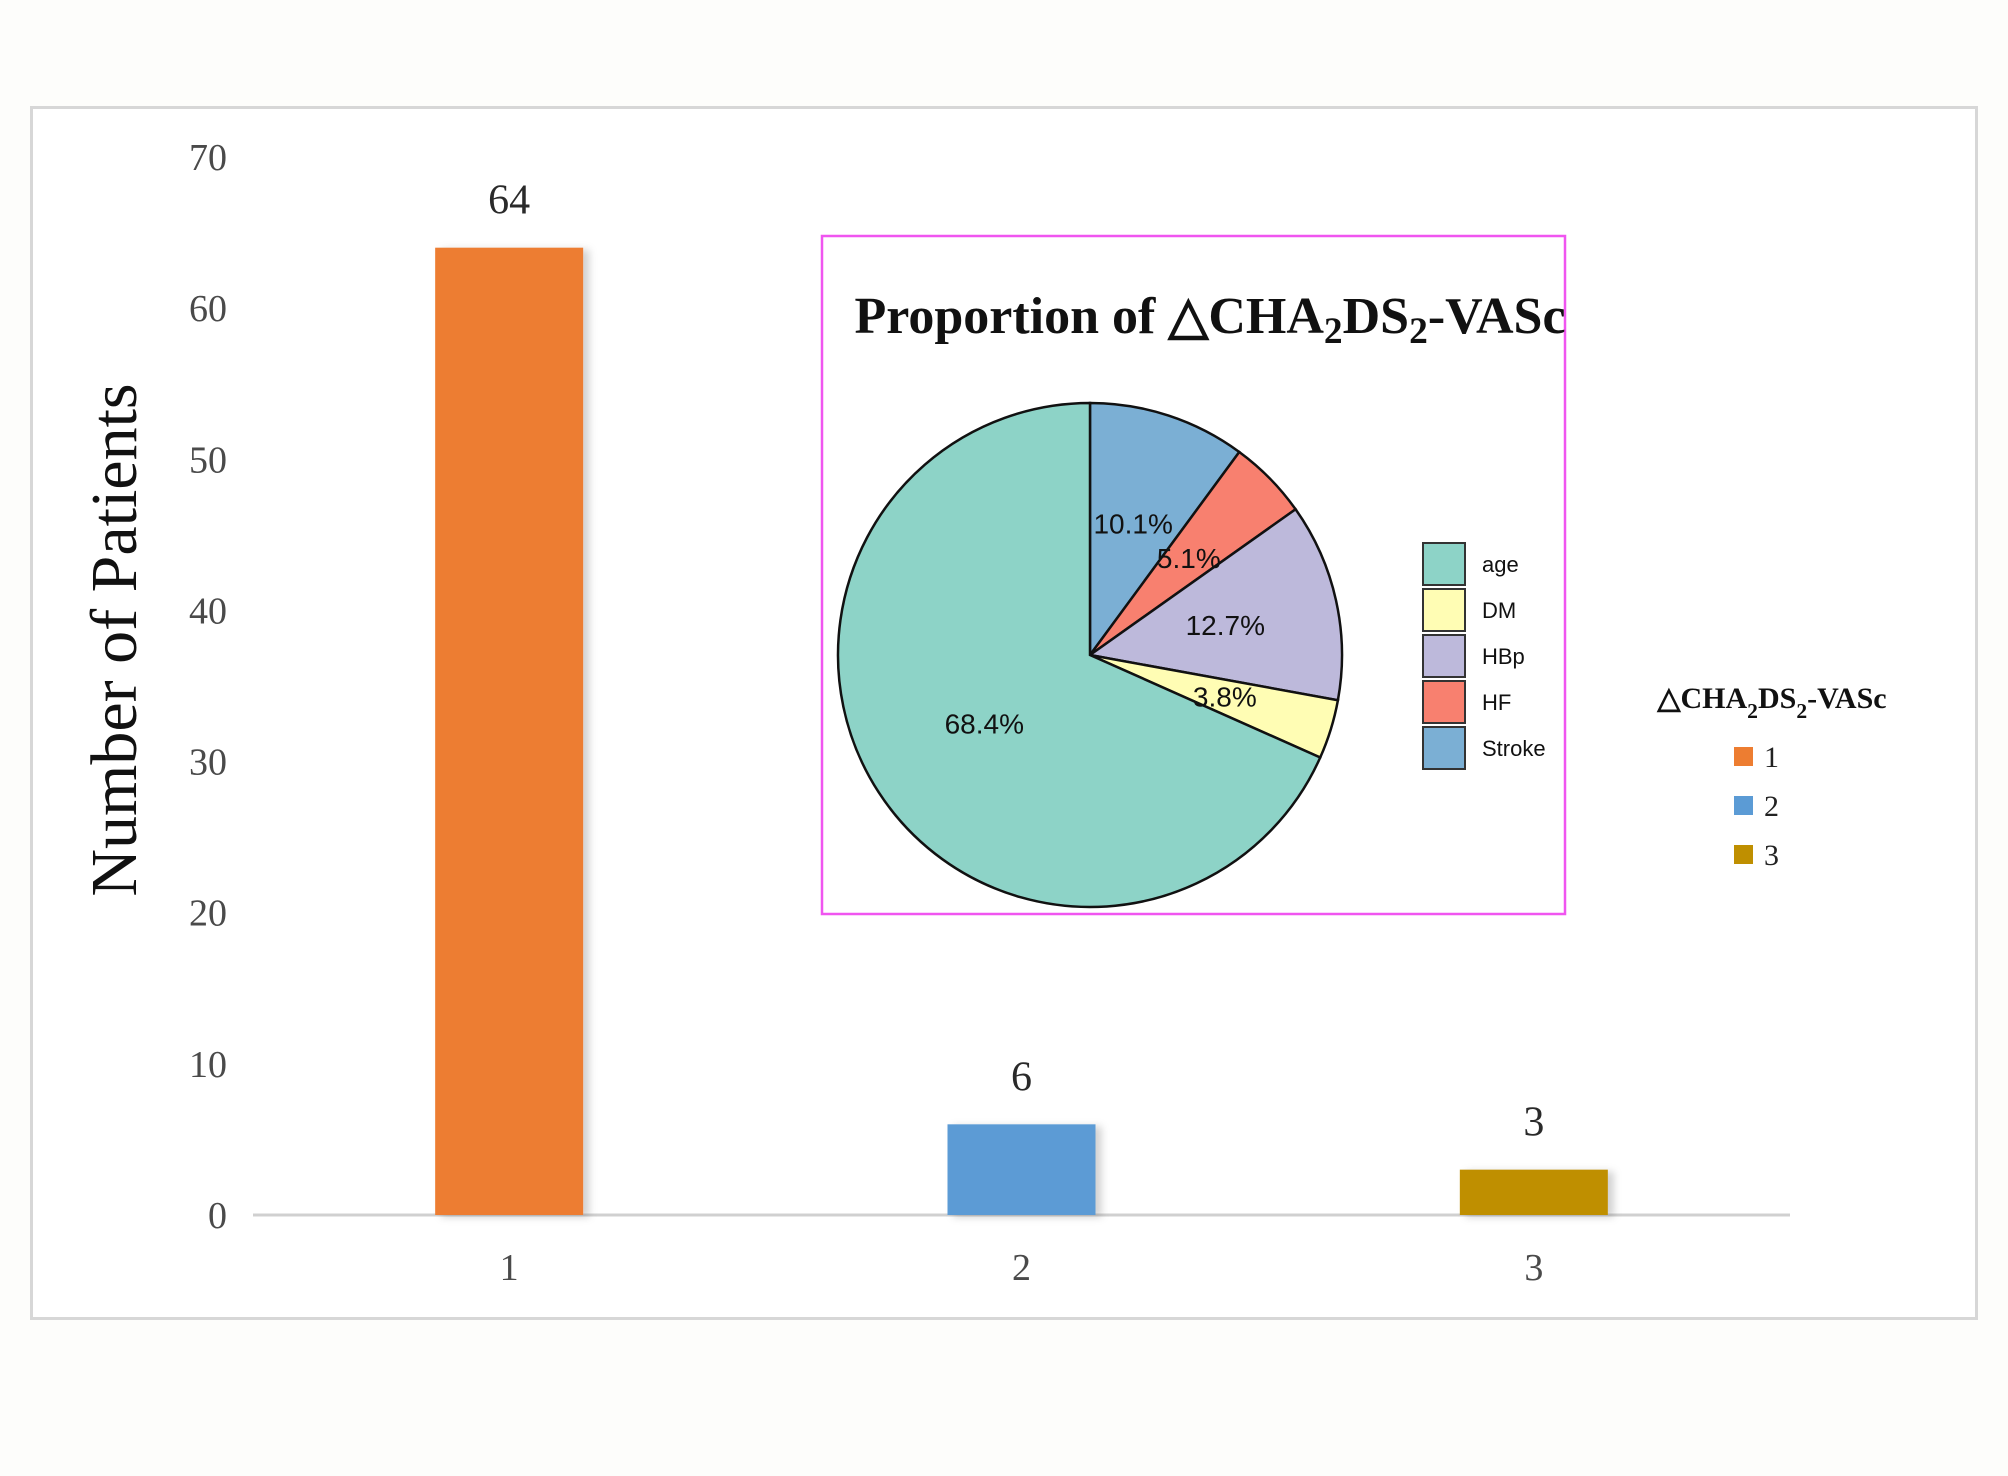 The image size is (2008, 1476). Describe the element at coordinates (208, 914) in the screenshot. I see `y-tick-label: 20` at that location.